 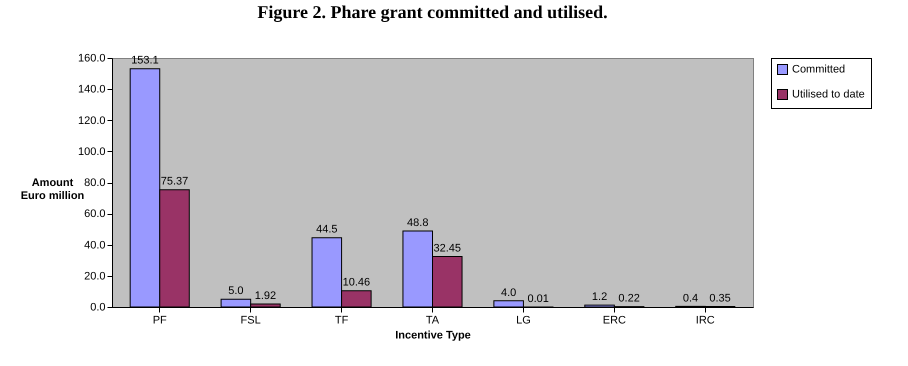 I want to click on data-label: 0.35, so click(x=720, y=298).